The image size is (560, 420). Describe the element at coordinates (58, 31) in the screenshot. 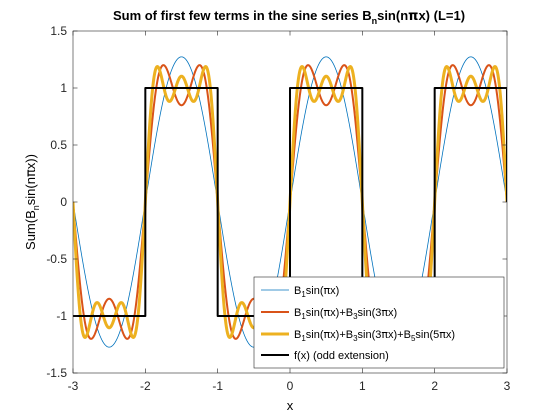

I see `y-tick-label: 1.5` at that location.